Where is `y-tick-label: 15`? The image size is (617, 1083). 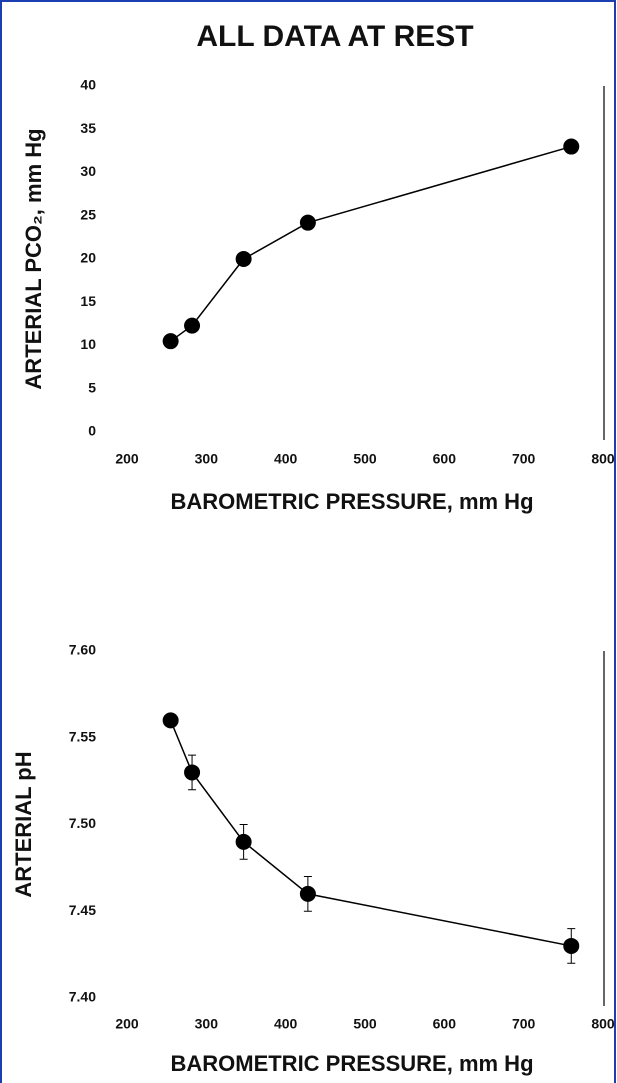 y-tick-label: 15 is located at coordinates (88, 301).